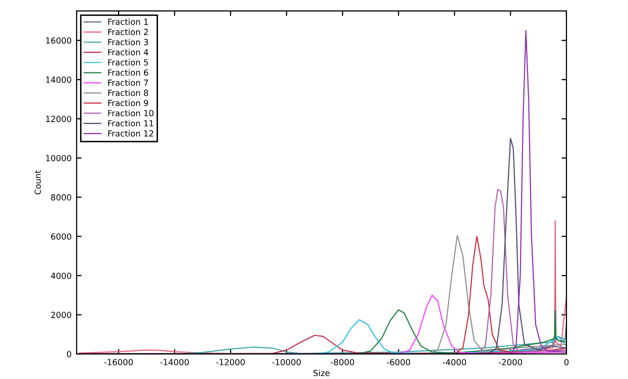 The height and width of the screenshot is (379, 628). What do you see at coordinates (128, 42) in the screenshot?
I see `legend-label: Fraction 3` at bounding box center [128, 42].